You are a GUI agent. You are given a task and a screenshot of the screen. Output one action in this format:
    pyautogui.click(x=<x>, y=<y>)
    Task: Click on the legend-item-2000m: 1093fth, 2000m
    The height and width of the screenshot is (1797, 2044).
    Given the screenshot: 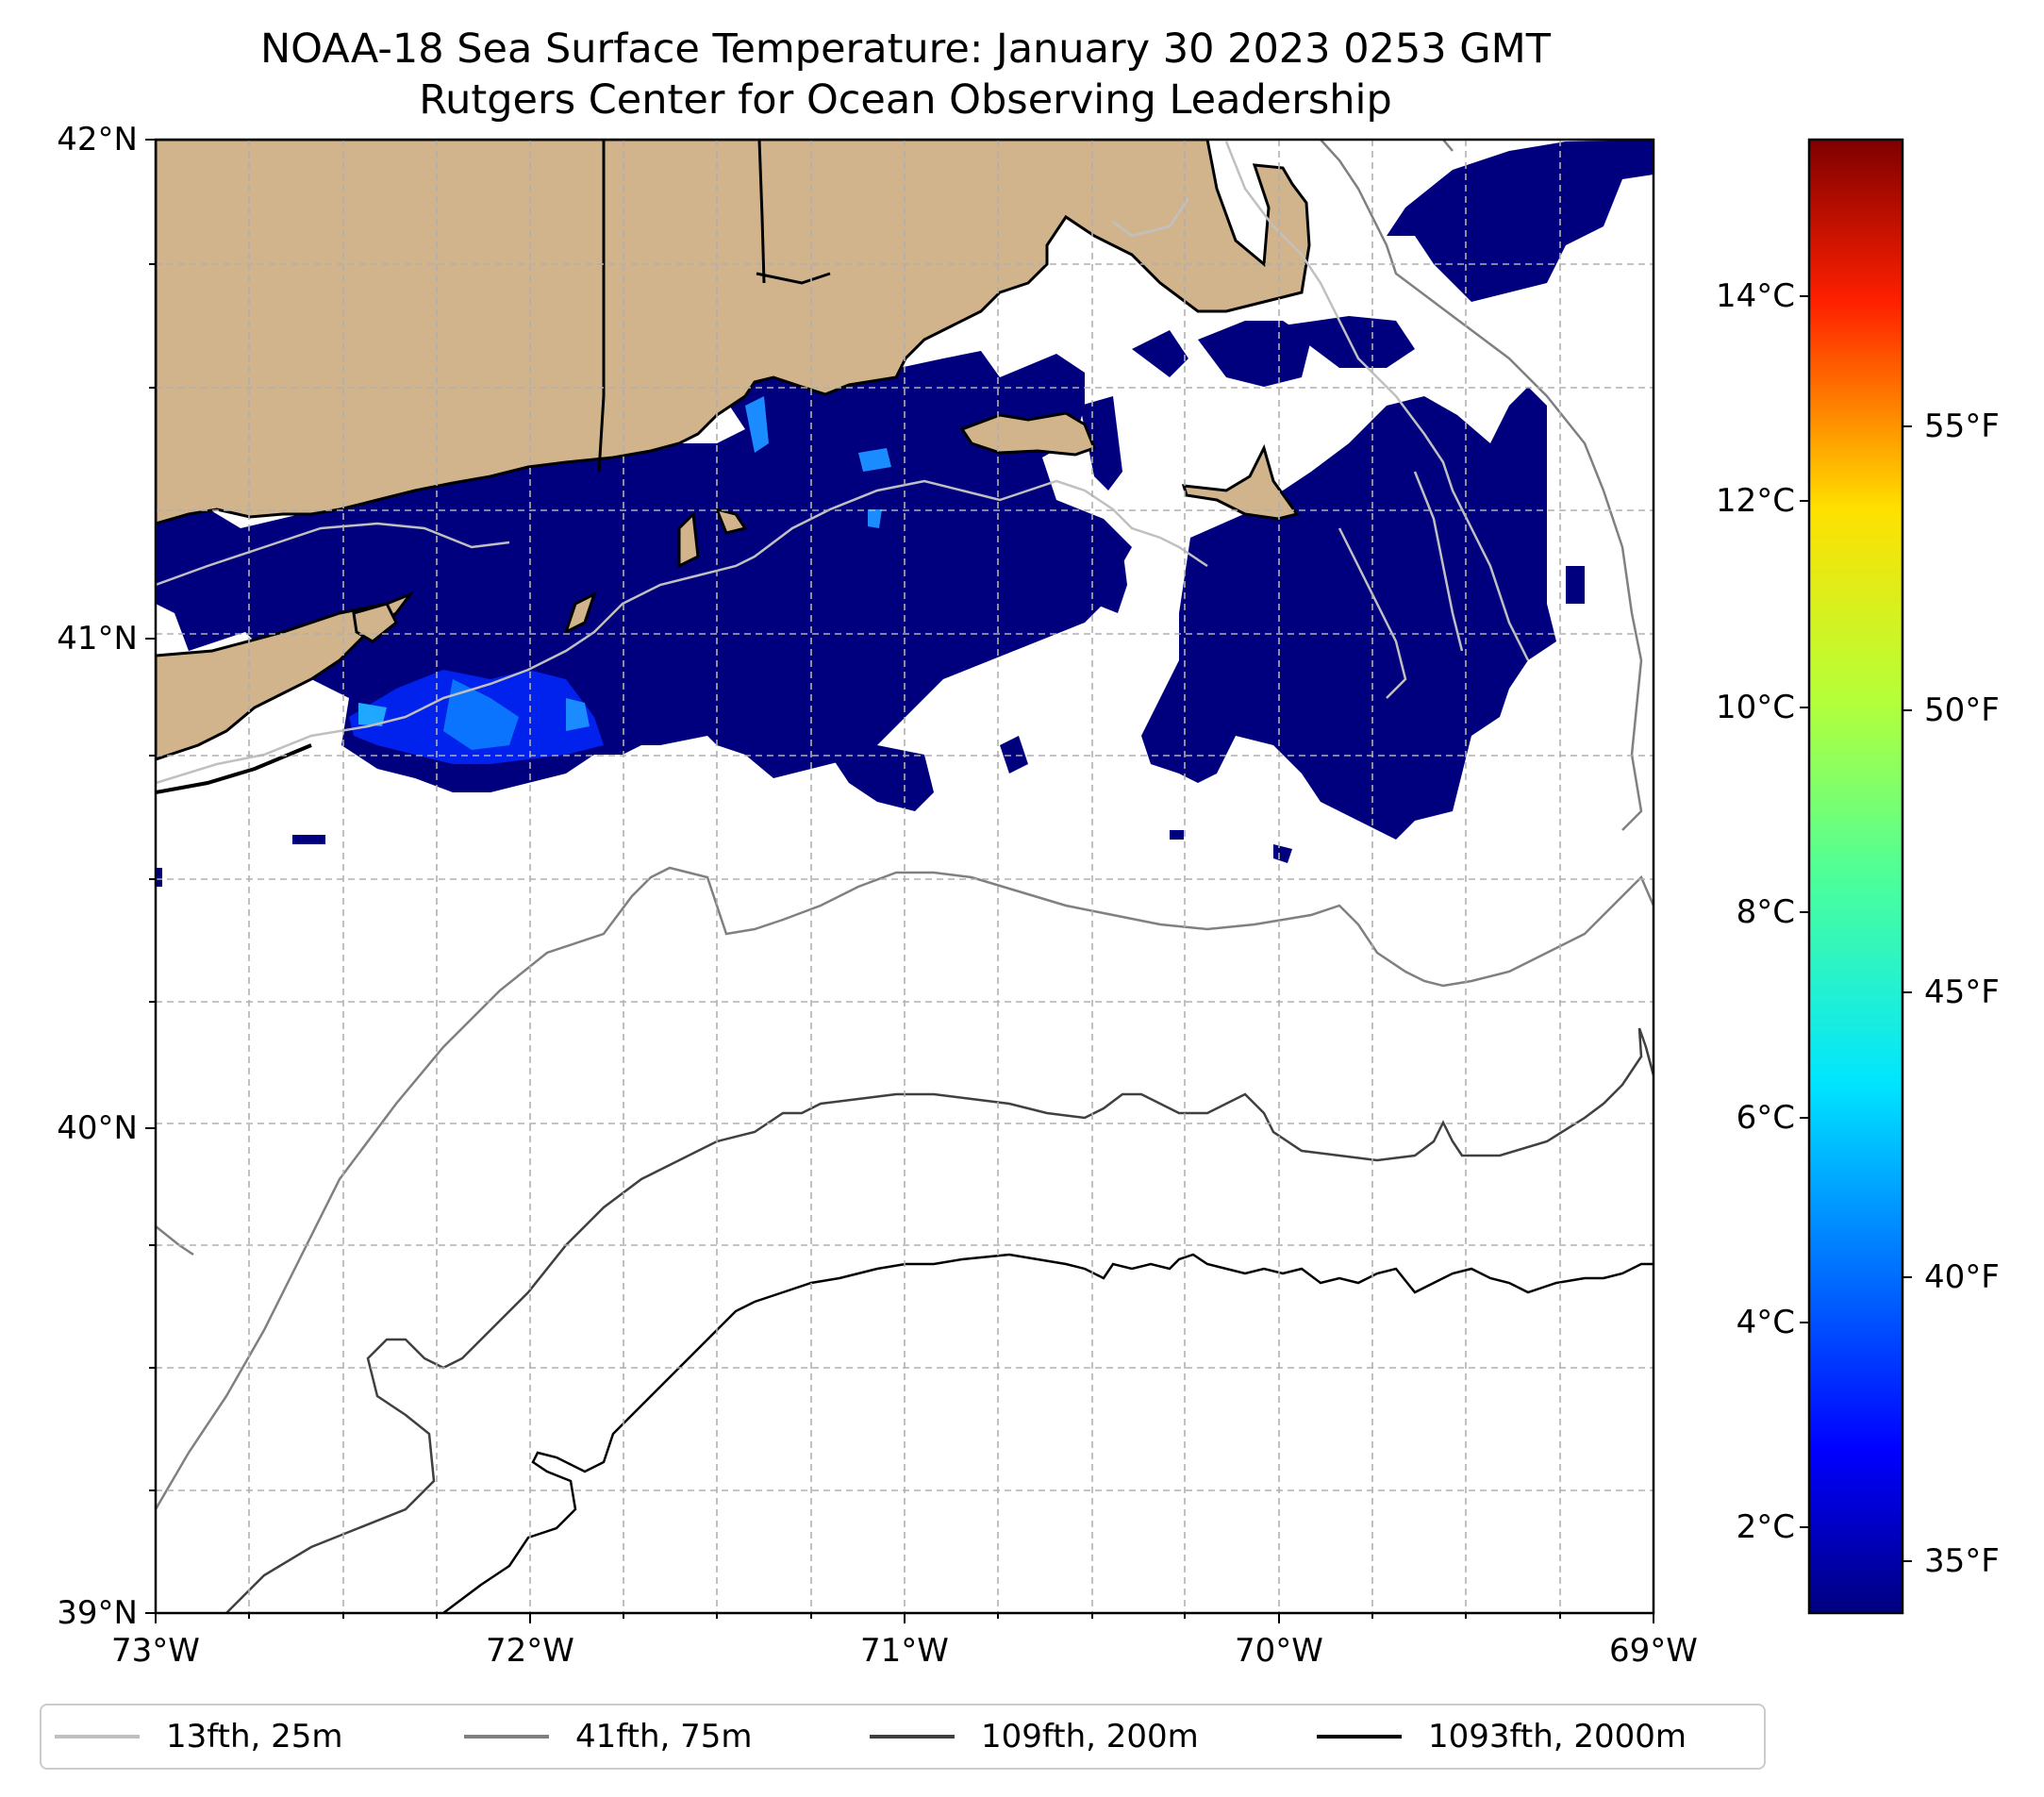 What is the action you would take?
    pyautogui.click(x=1502, y=1736)
    